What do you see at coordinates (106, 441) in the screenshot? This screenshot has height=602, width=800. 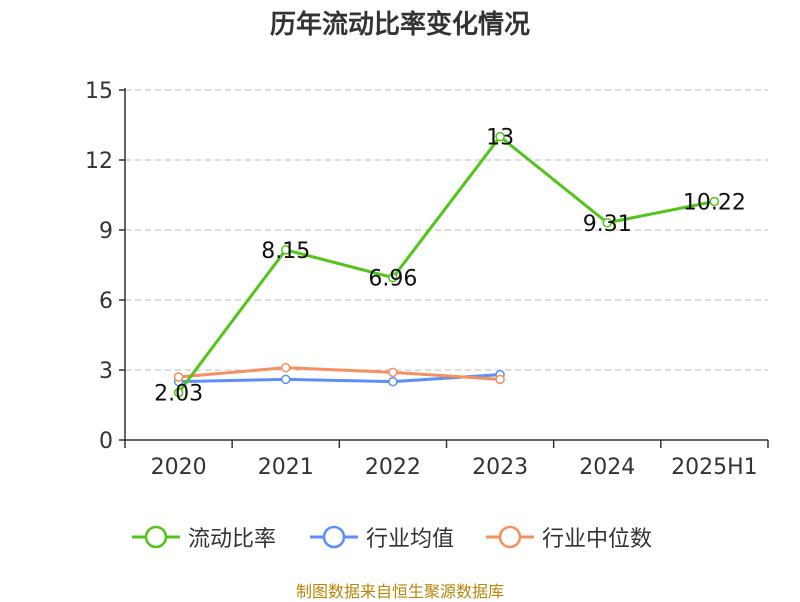 I see `y-tick-label: 0` at bounding box center [106, 441].